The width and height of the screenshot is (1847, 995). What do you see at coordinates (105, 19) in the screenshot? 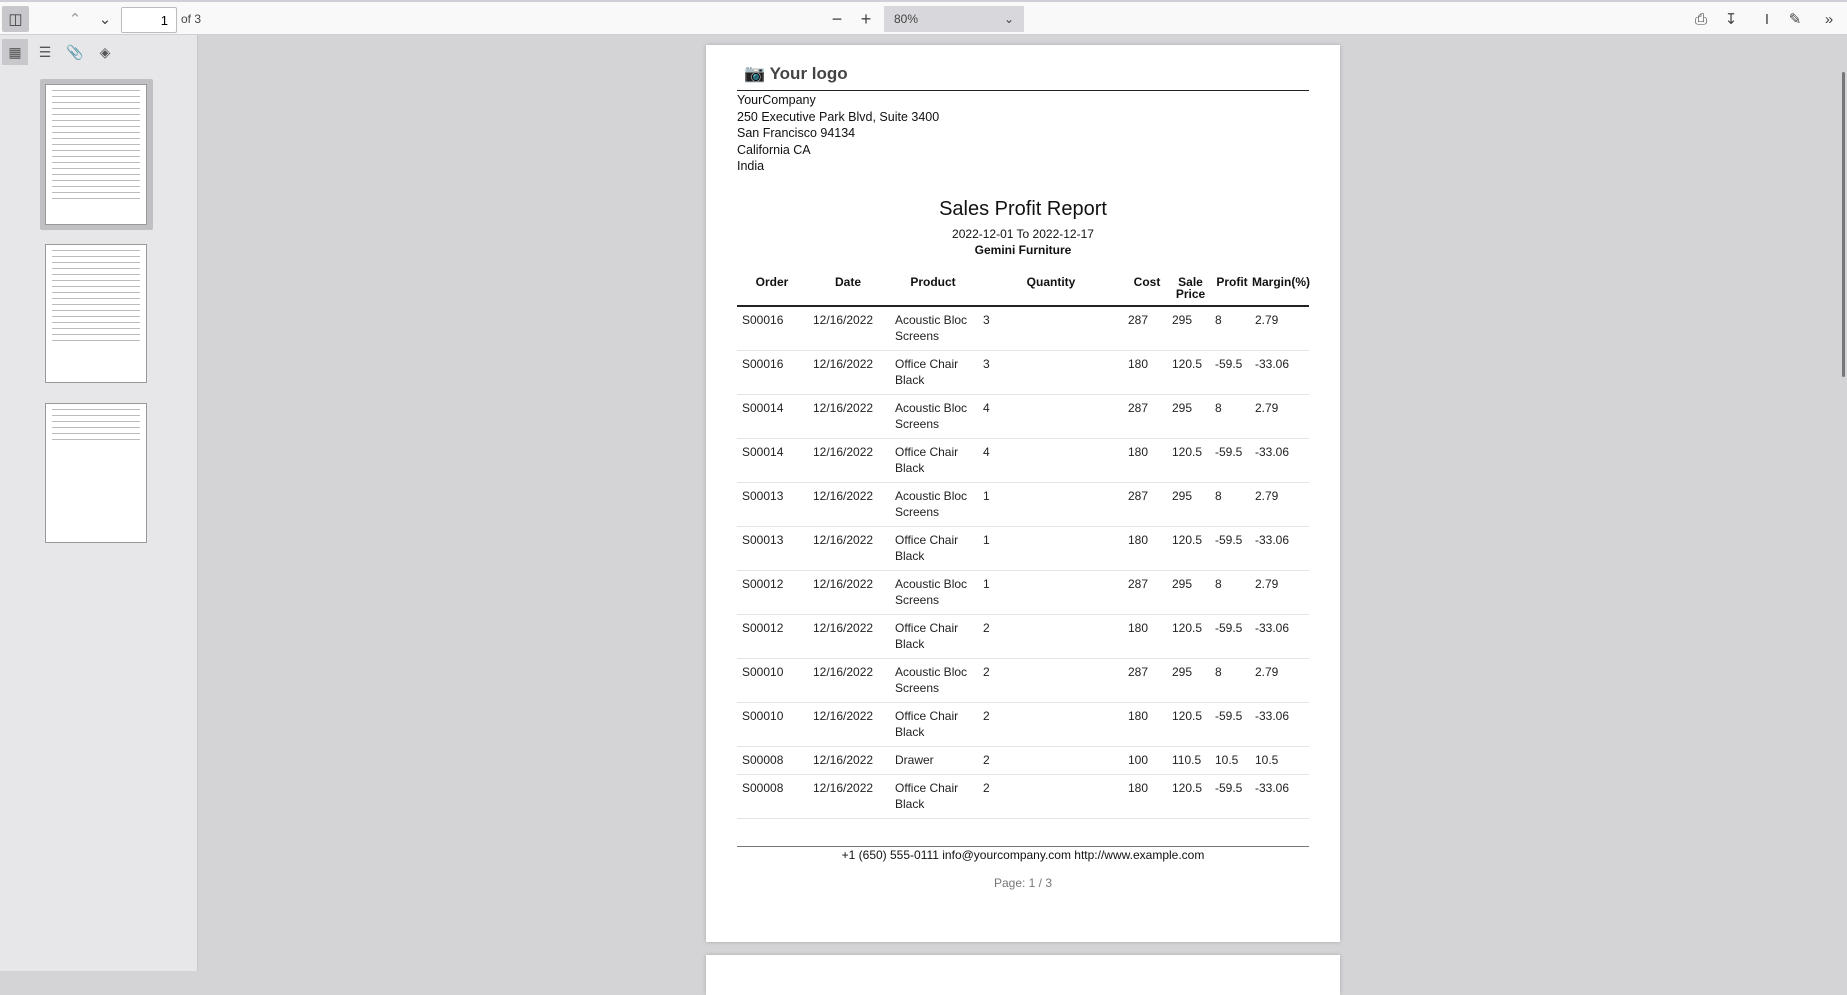
I see `next-page-button: ⌄` at bounding box center [105, 19].